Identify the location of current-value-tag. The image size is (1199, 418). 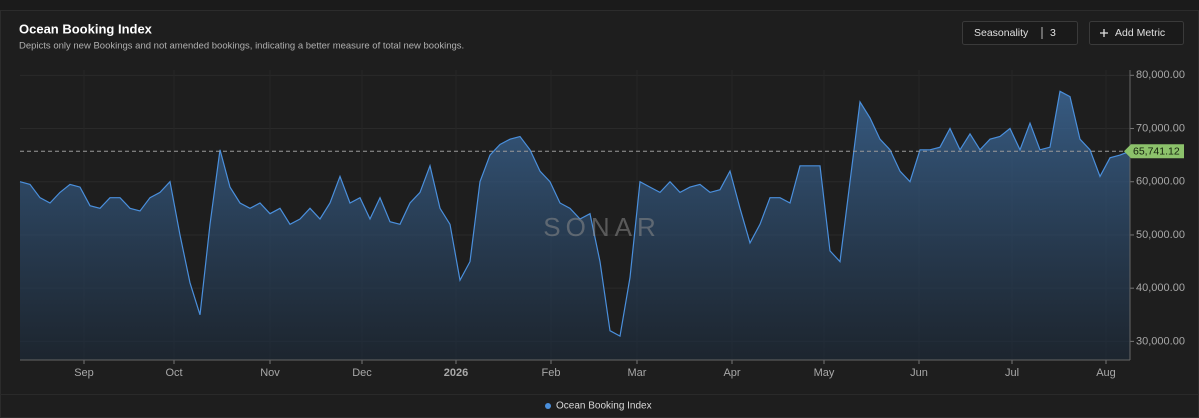
(1154, 151).